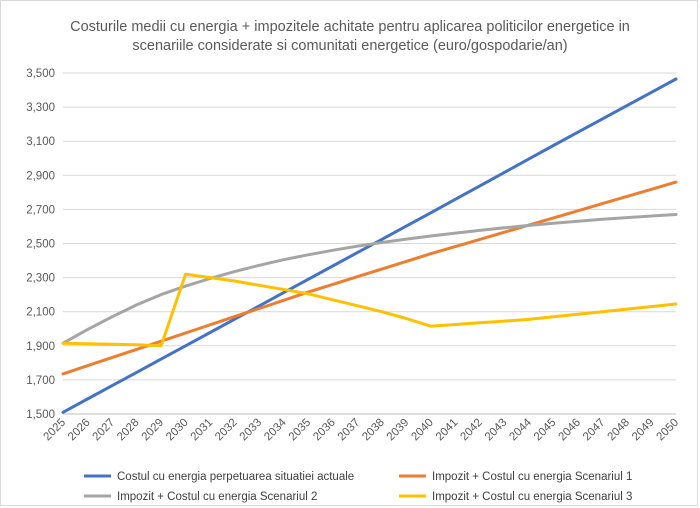 Image resolution: width=700 pixels, height=508 pixels. What do you see at coordinates (668, 430) in the screenshot?
I see `x-tick-label: 2050` at bounding box center [668, 430].